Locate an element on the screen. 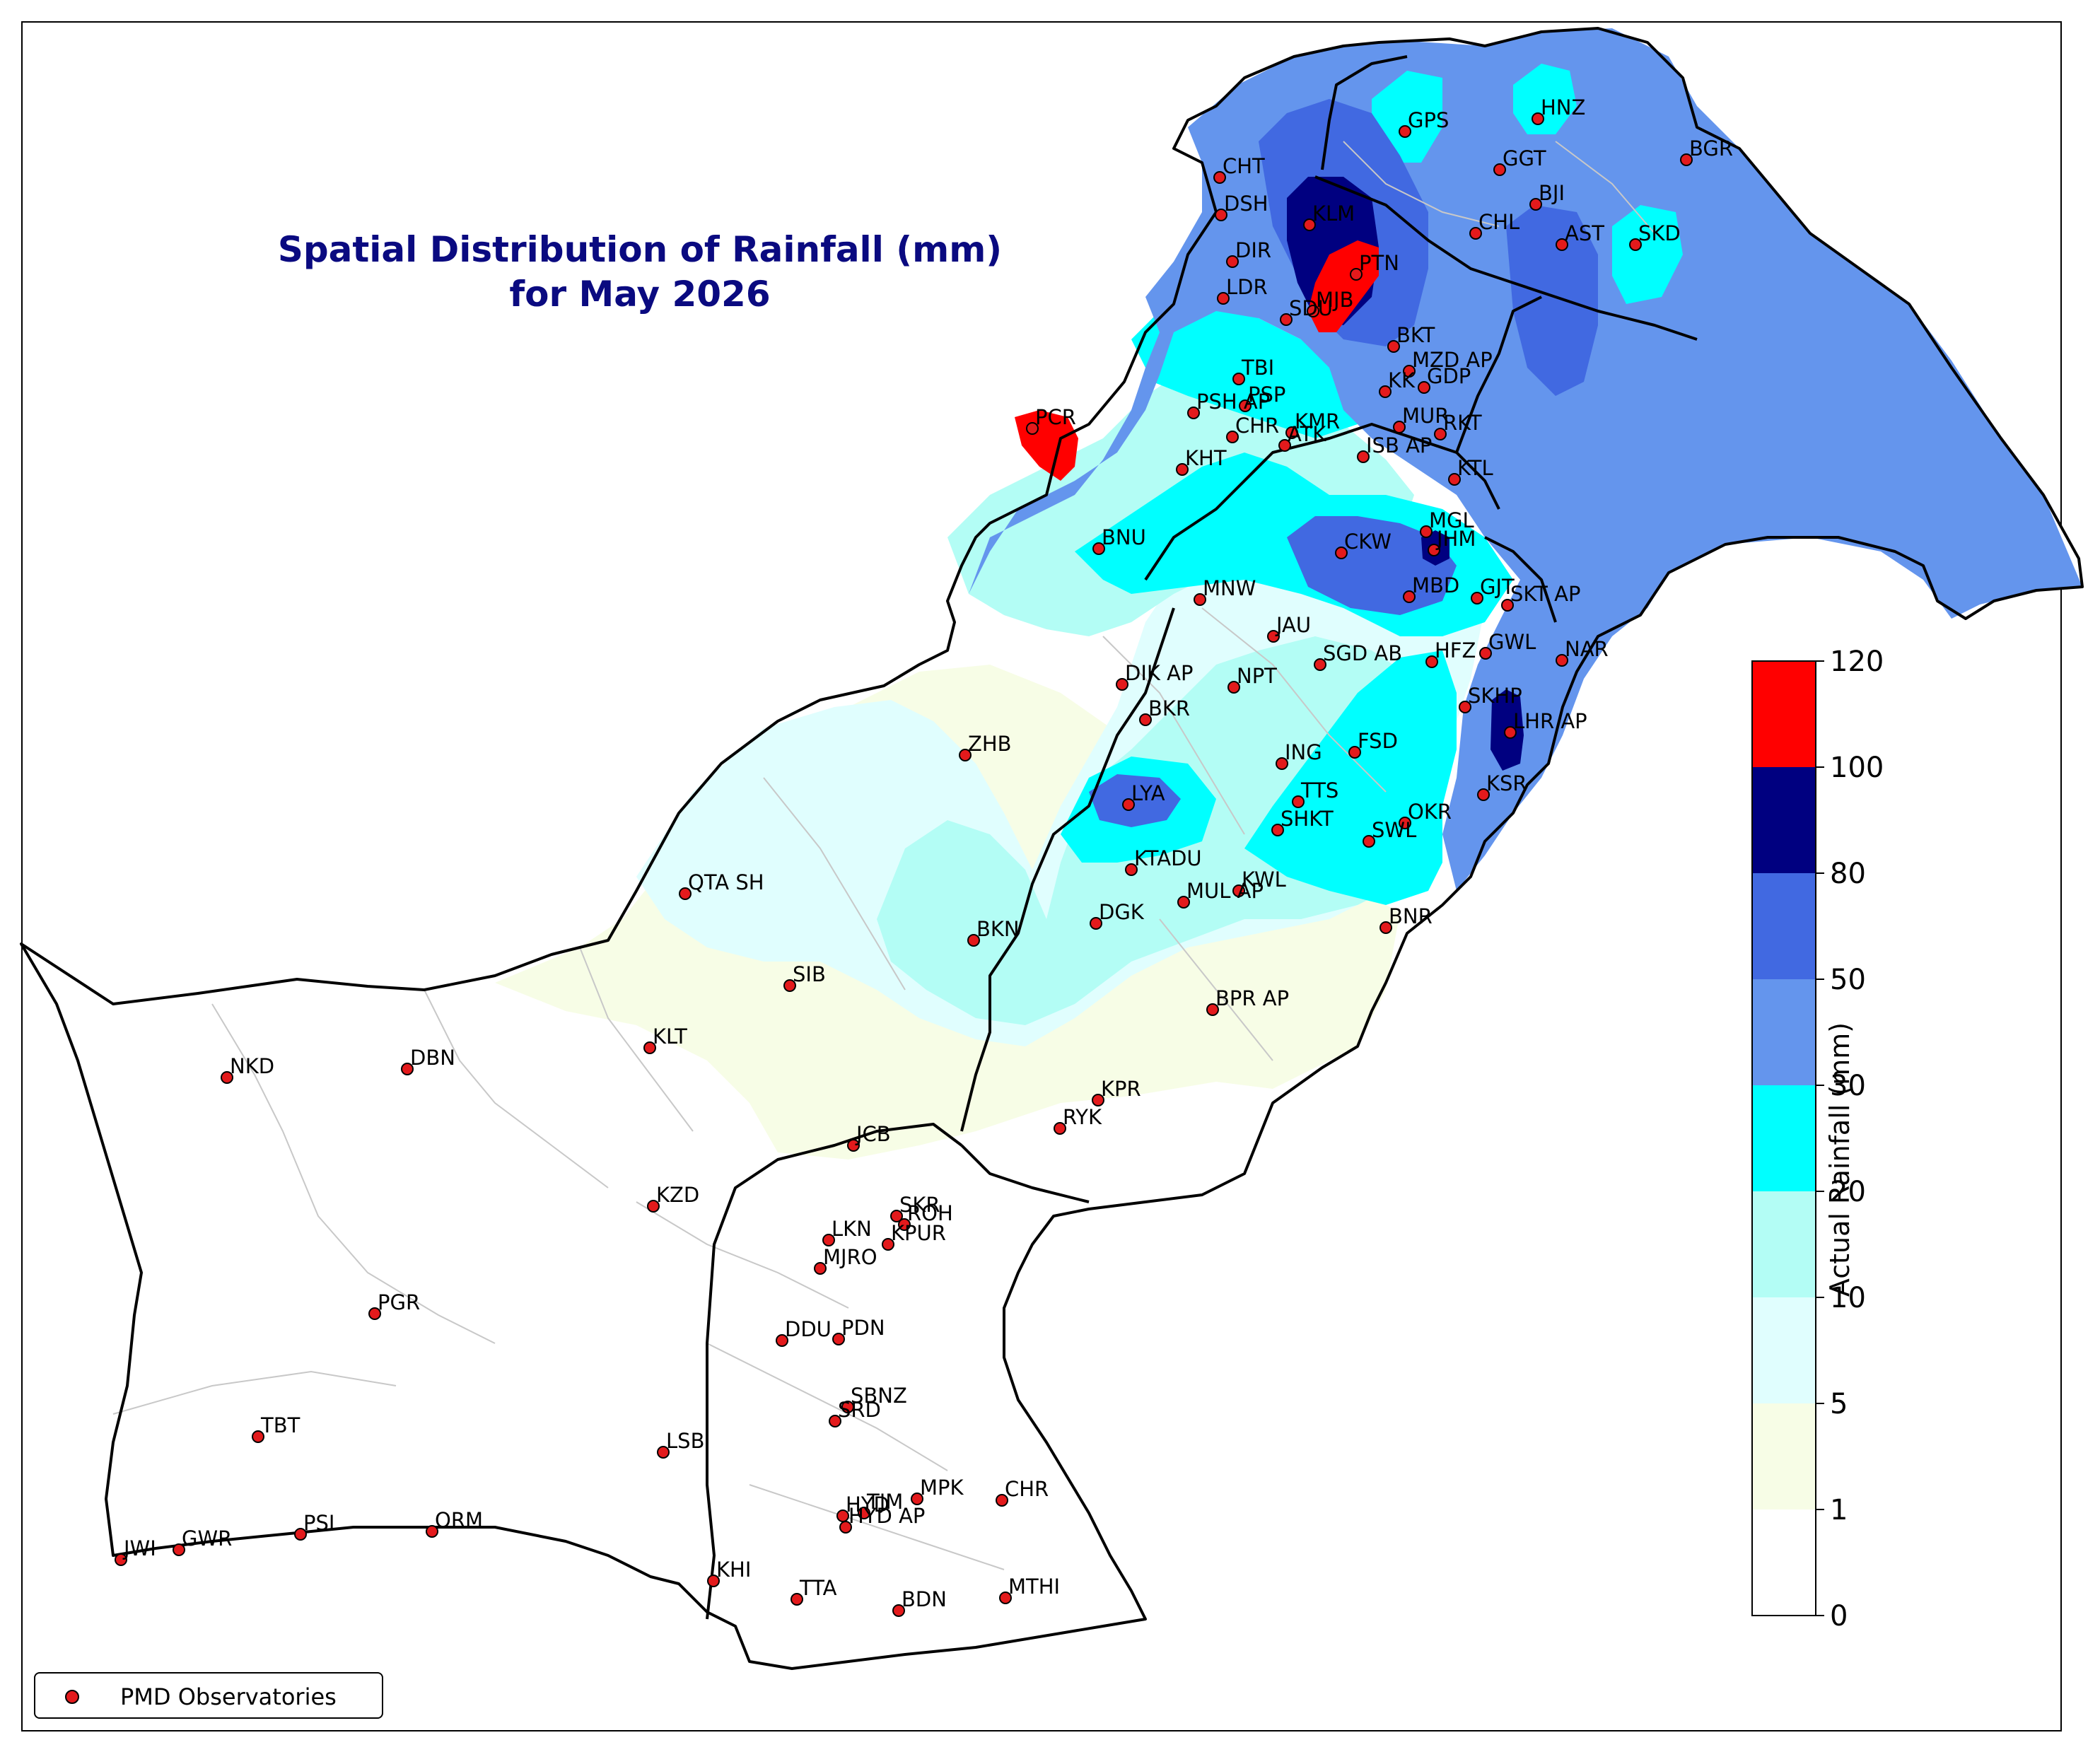 This screenshot has height=1752, width=2100. colorbar-tick-label: 10 is located at coordinates (1848, 1298).